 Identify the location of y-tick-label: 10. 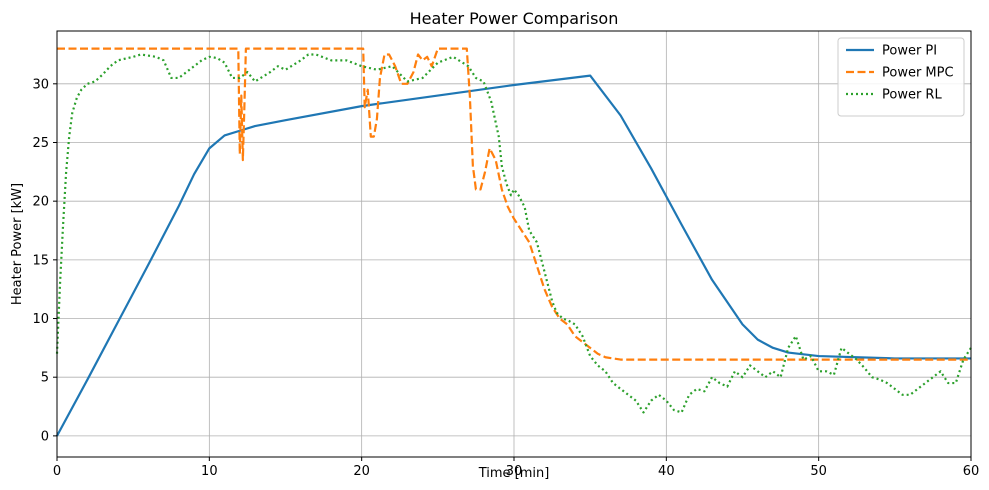
(40, 319).